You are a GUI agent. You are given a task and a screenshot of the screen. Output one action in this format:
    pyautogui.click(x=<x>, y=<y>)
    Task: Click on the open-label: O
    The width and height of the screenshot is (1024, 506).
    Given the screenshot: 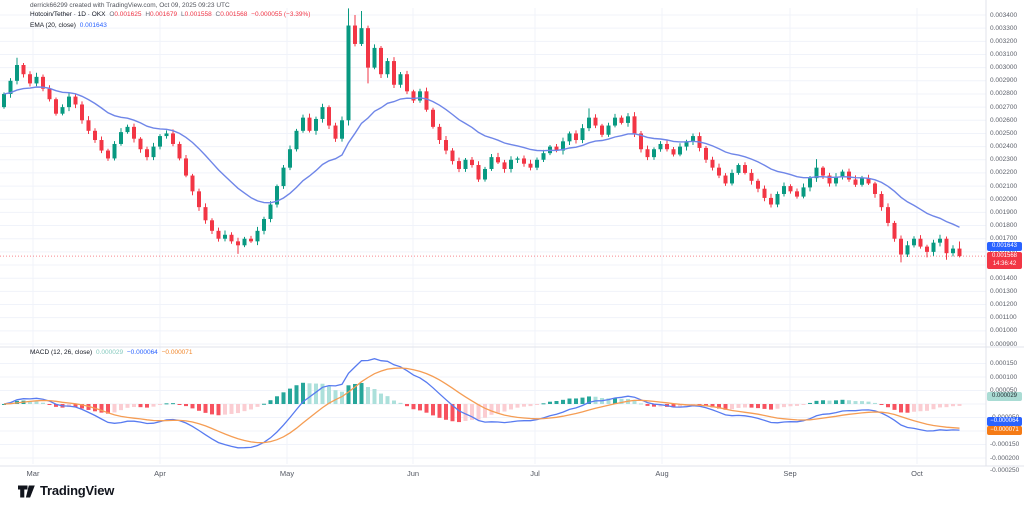 What is the action you would take?
    pyautogui.click(x=112, y=14)
    